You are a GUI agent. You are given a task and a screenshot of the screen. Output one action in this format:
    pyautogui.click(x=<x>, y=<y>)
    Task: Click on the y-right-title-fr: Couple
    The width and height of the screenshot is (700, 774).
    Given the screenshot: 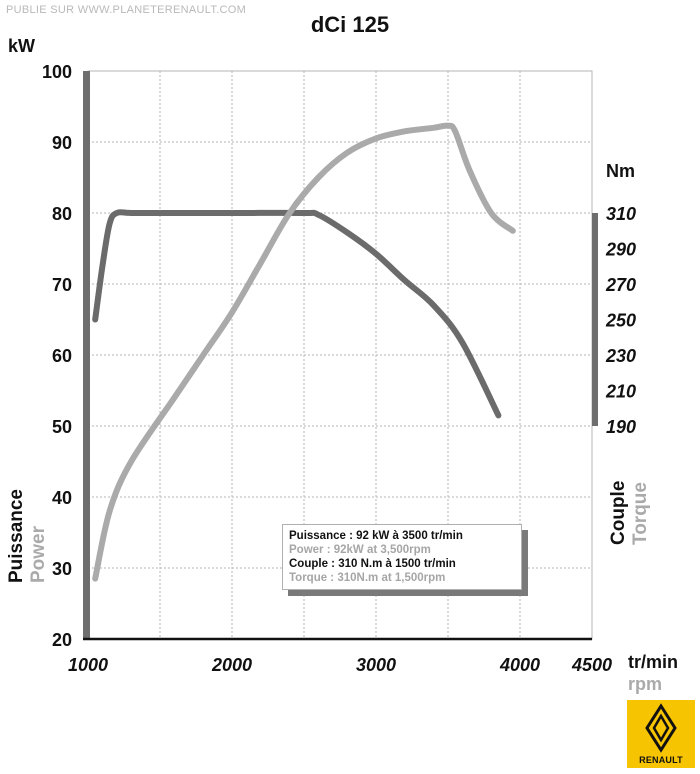 What is the action you would take?
    pyautogui.click(x=618, y=513)
    